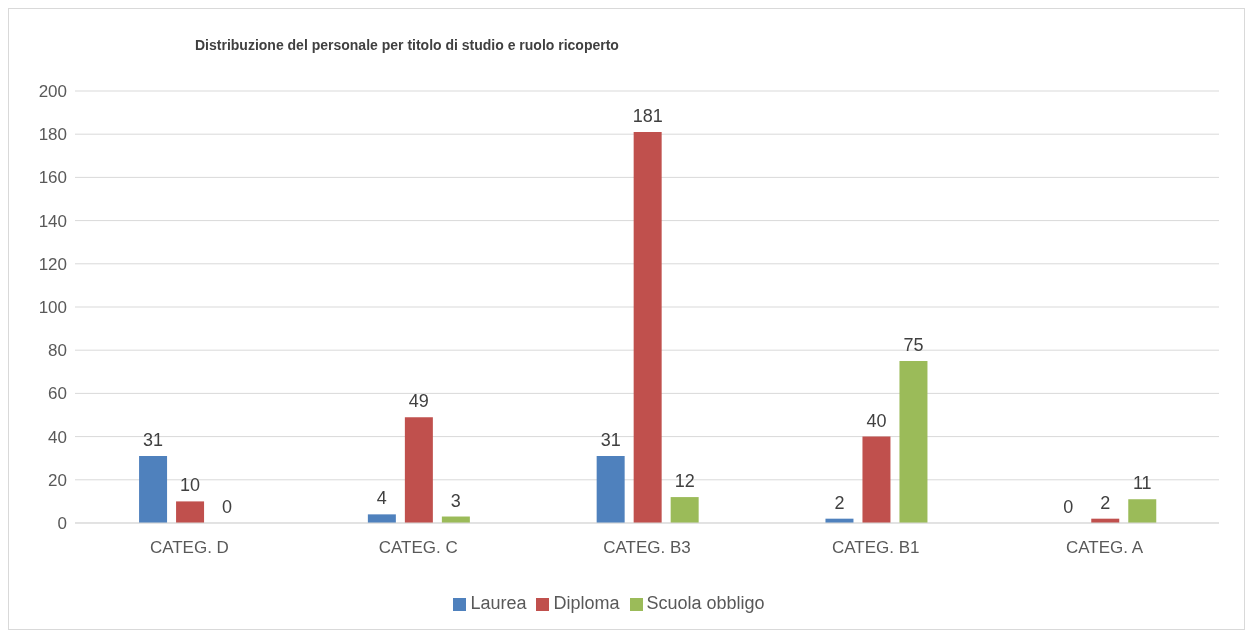 The width and height of the screenshot is (1253, 633). I want to click on chart-title: Distribuzione del personale per titolo di studio e ruolo ricoperto, so click(407, 45).